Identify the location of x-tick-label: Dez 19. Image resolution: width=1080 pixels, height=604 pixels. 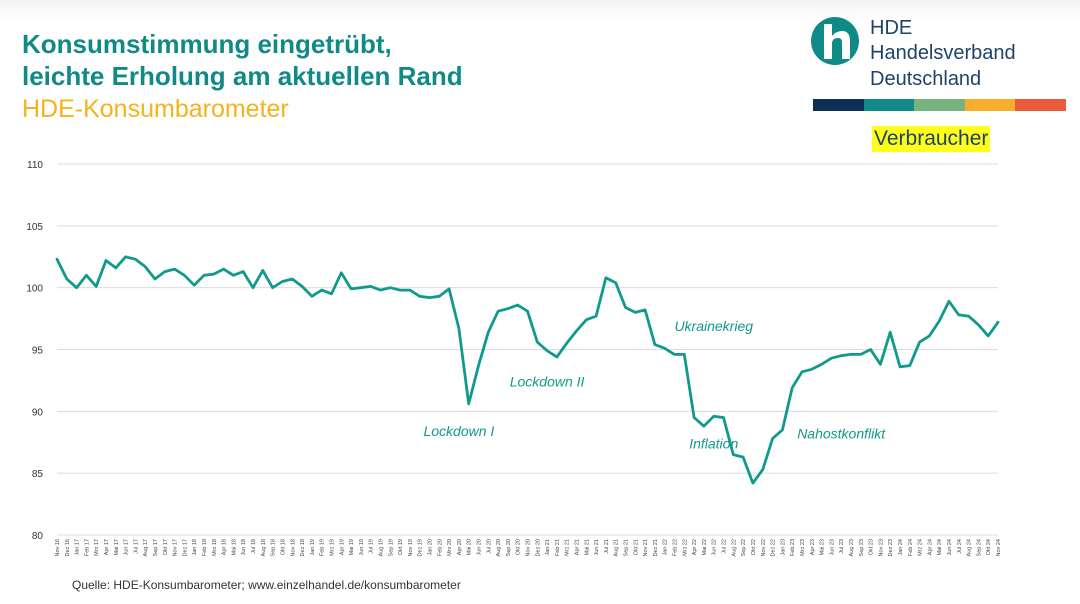
(421, 547).